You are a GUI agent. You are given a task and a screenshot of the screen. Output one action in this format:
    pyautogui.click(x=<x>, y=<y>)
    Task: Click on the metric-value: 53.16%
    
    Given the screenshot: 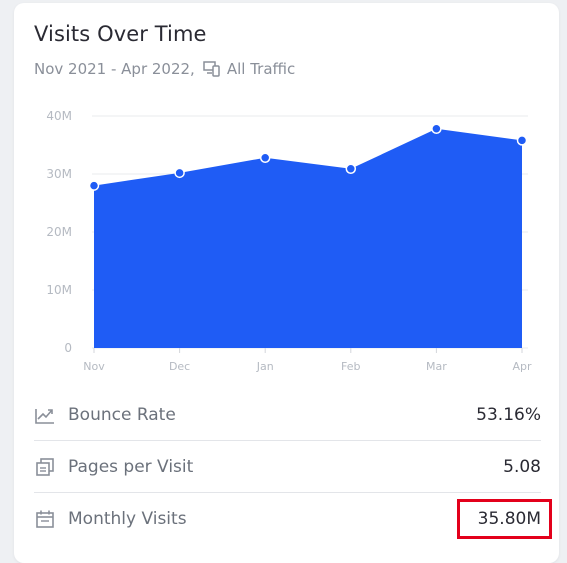 What is the action you would take?
    pyautogui.click(x=508, y=415)
    